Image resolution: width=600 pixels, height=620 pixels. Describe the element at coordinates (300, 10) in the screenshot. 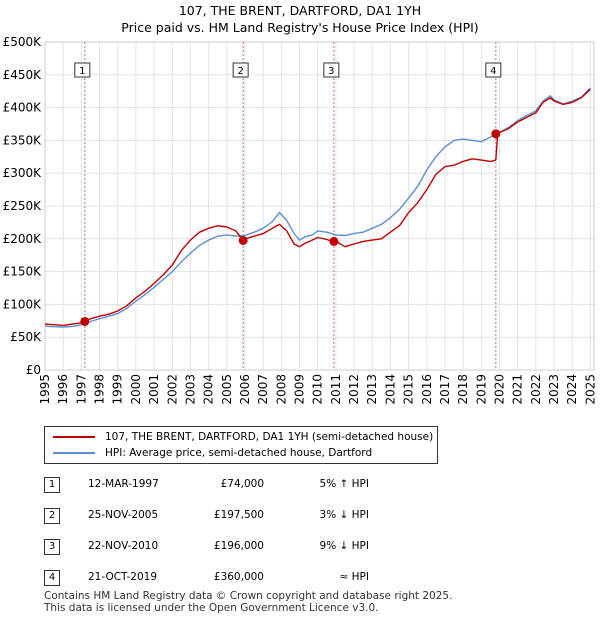

I see `chart-title: 107, THE BRENT, DARTFORD, DA1 1YH` at that location.